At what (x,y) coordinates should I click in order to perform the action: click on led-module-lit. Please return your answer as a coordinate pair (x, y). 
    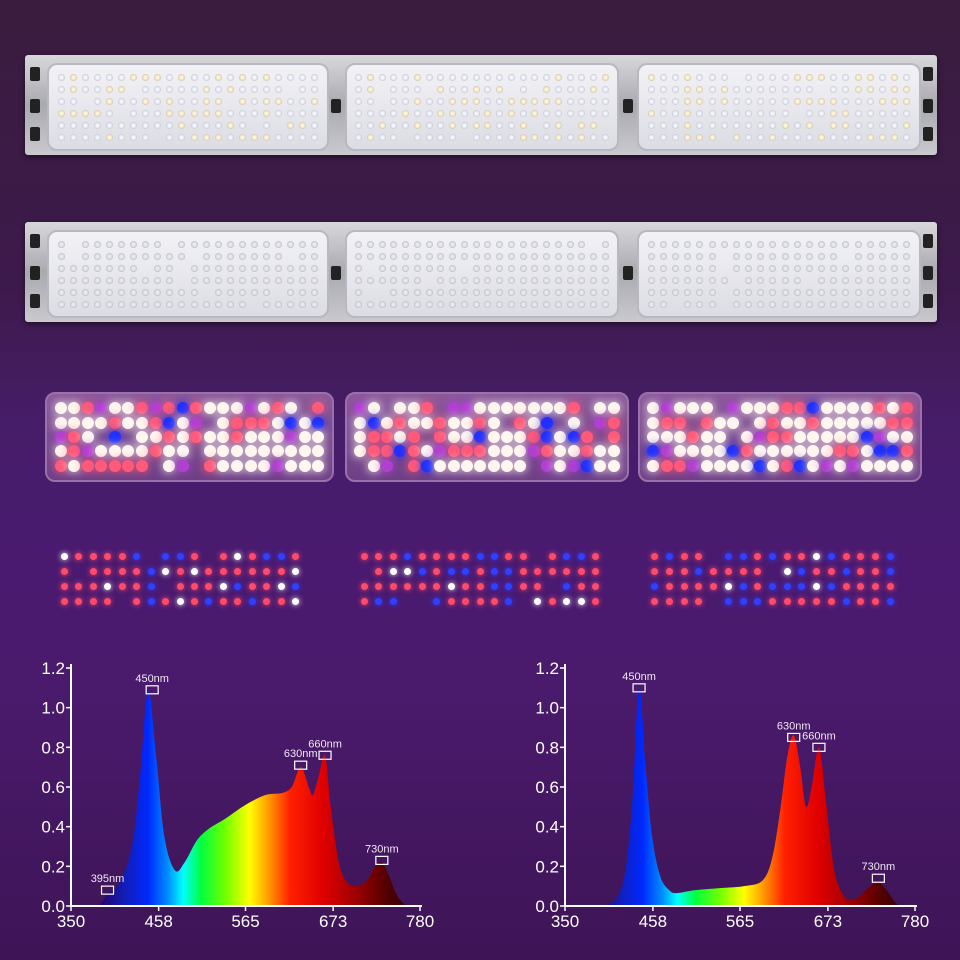
    Looking at the image, I should click on (772, 579).